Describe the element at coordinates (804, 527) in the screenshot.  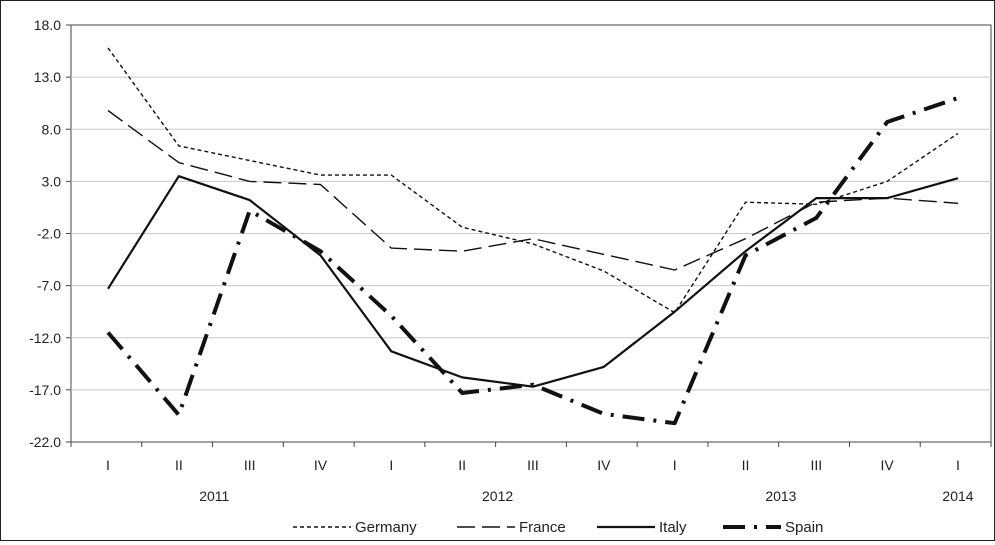
I see `legend-label: Spain` at that location.